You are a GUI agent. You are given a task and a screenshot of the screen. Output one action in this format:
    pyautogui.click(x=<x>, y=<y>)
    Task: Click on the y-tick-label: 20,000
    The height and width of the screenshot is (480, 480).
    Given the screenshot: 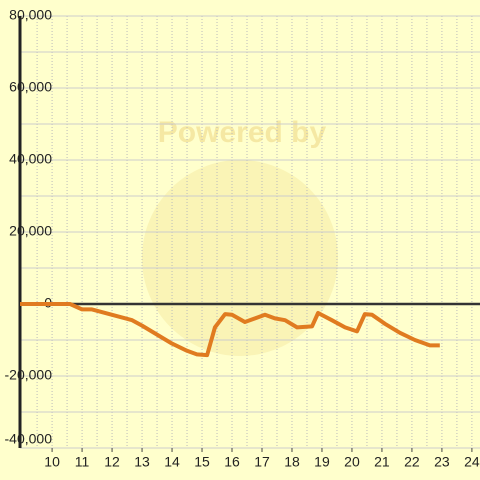 What is the action you would take?
    pyautogui.click(x=30, y=231)
    